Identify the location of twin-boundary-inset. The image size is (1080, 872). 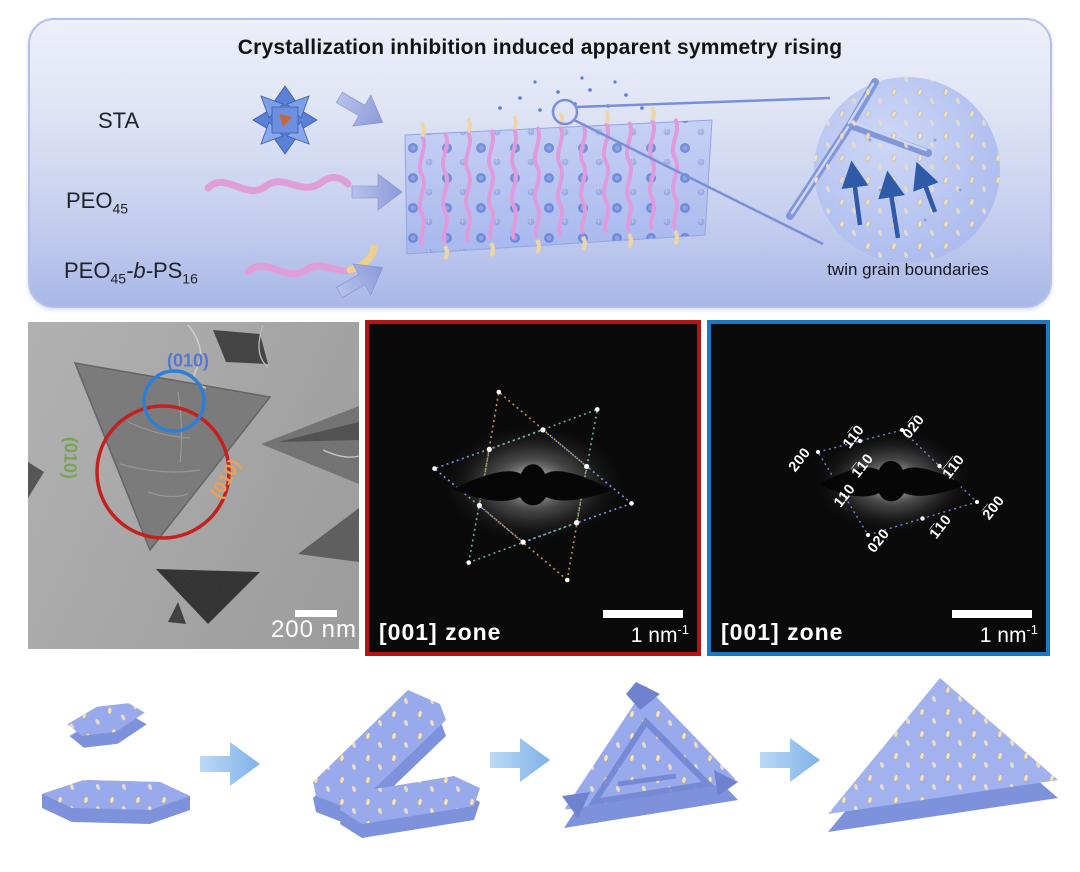
(893, 170).